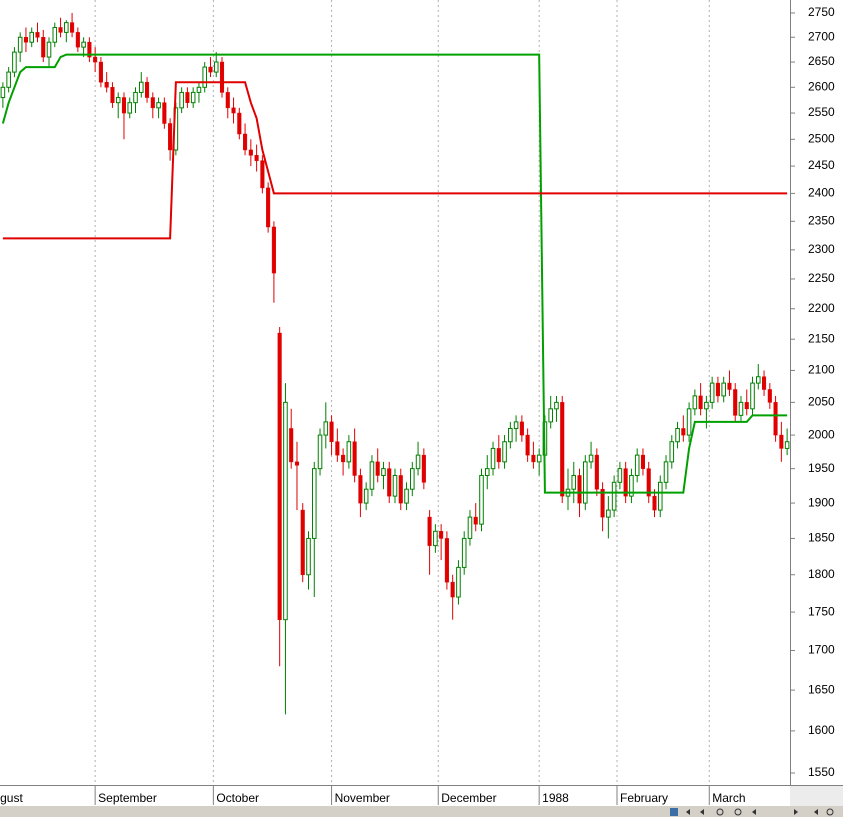 This screenshot has width=843, height=817. Describe the element at coordinates (830, 812) in the screenshot. I see `zoom-reset` at that location.